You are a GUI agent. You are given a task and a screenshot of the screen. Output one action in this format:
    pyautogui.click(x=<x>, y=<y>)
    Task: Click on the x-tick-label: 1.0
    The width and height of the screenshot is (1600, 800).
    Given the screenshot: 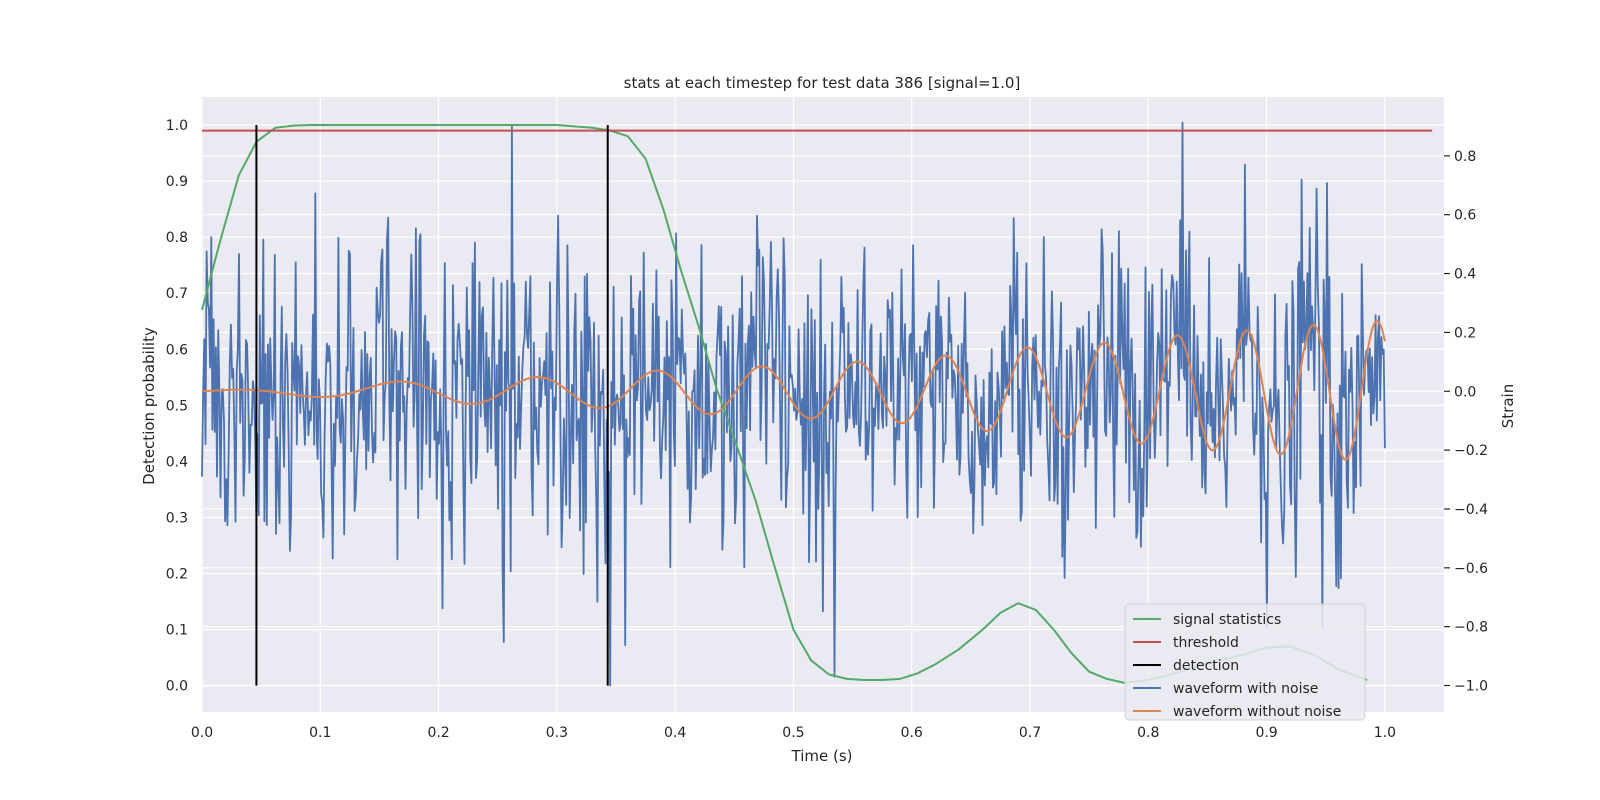 What is the action you would take?
    pyautogui.click(x=1385, y=733)
    